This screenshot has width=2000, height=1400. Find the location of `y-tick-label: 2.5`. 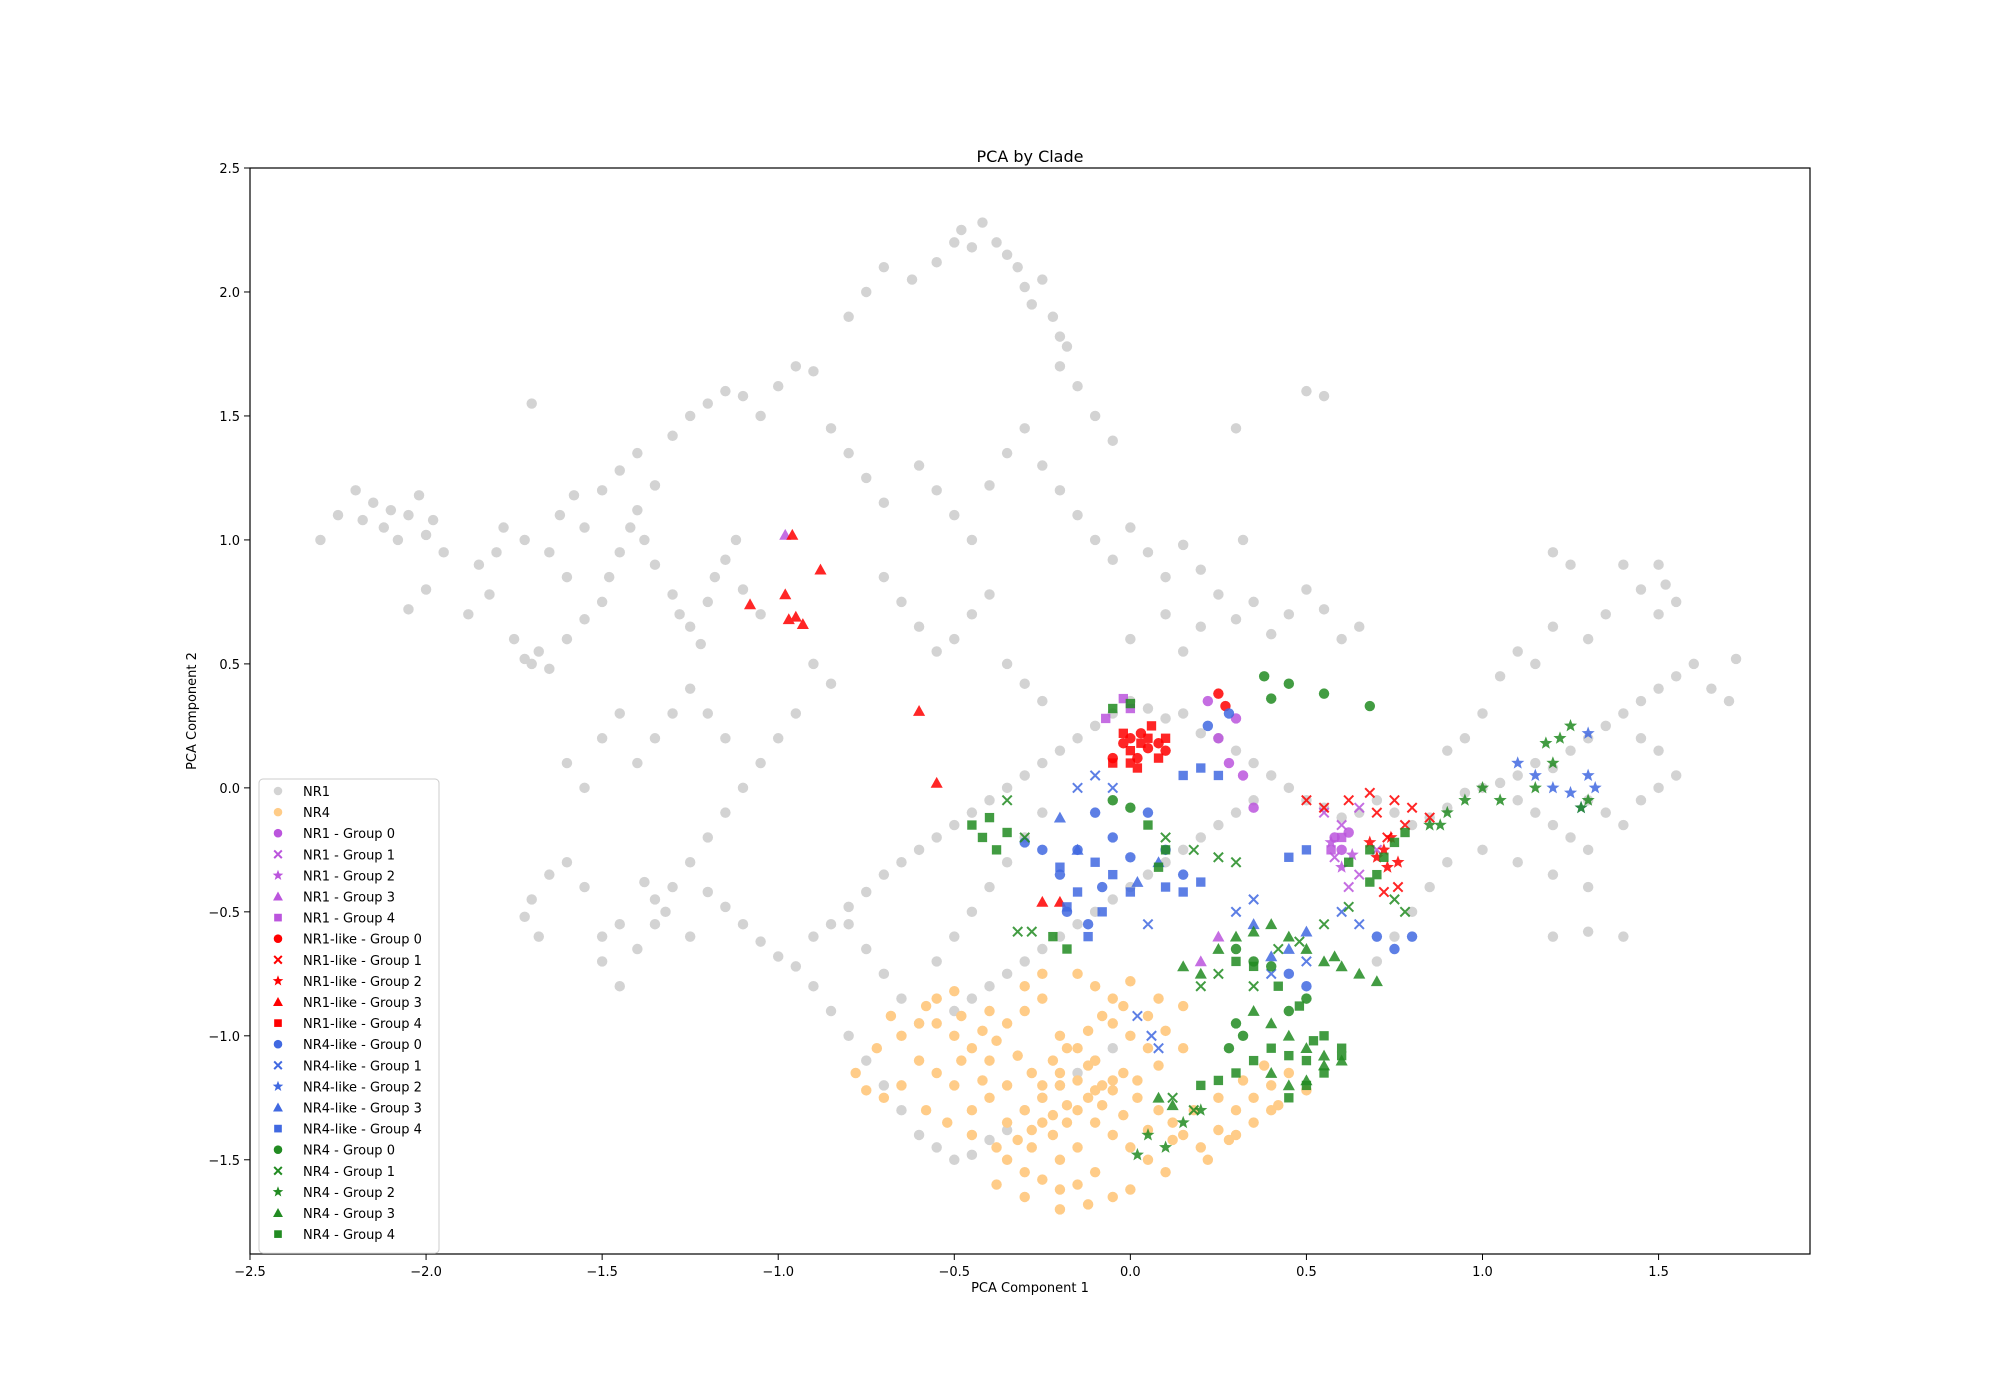

y-tick-label: 2.5 is located at coordinates (229, 169).